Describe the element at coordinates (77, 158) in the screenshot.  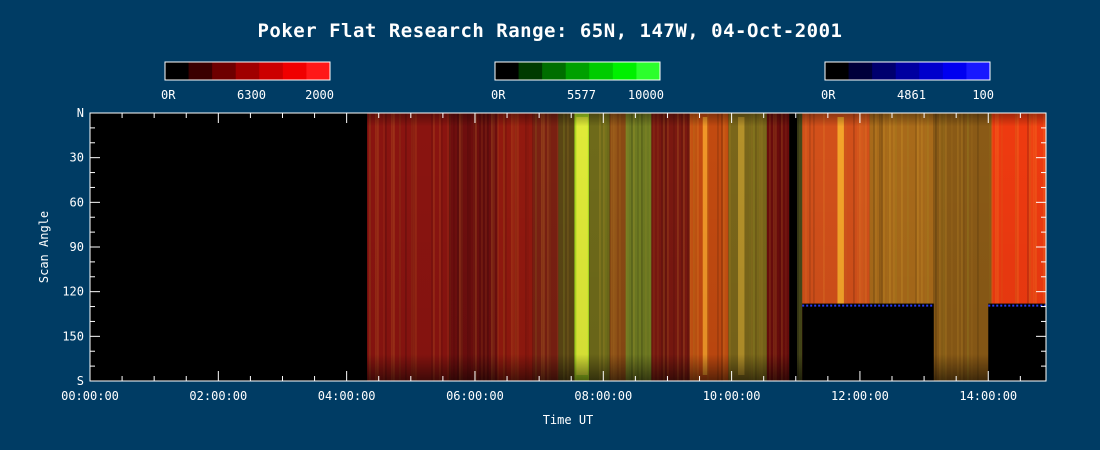
I see `y-tick-label: 30` at that location.